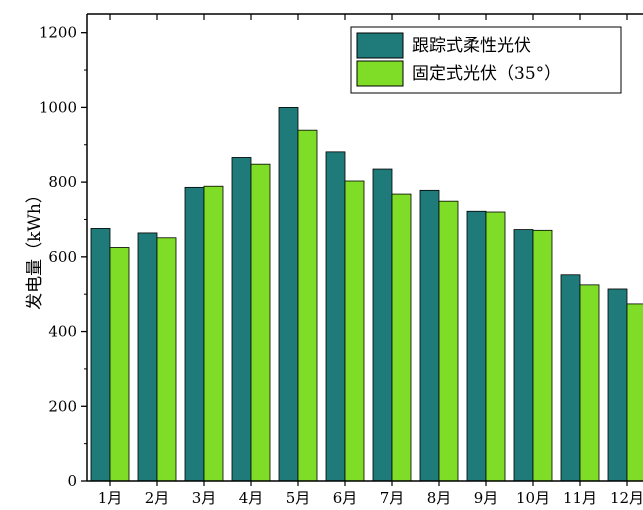  What do you see at coordinates (380, 73) in the screenshot?
I see `legend-swatch-fixed` at bounding box center [380, 73].